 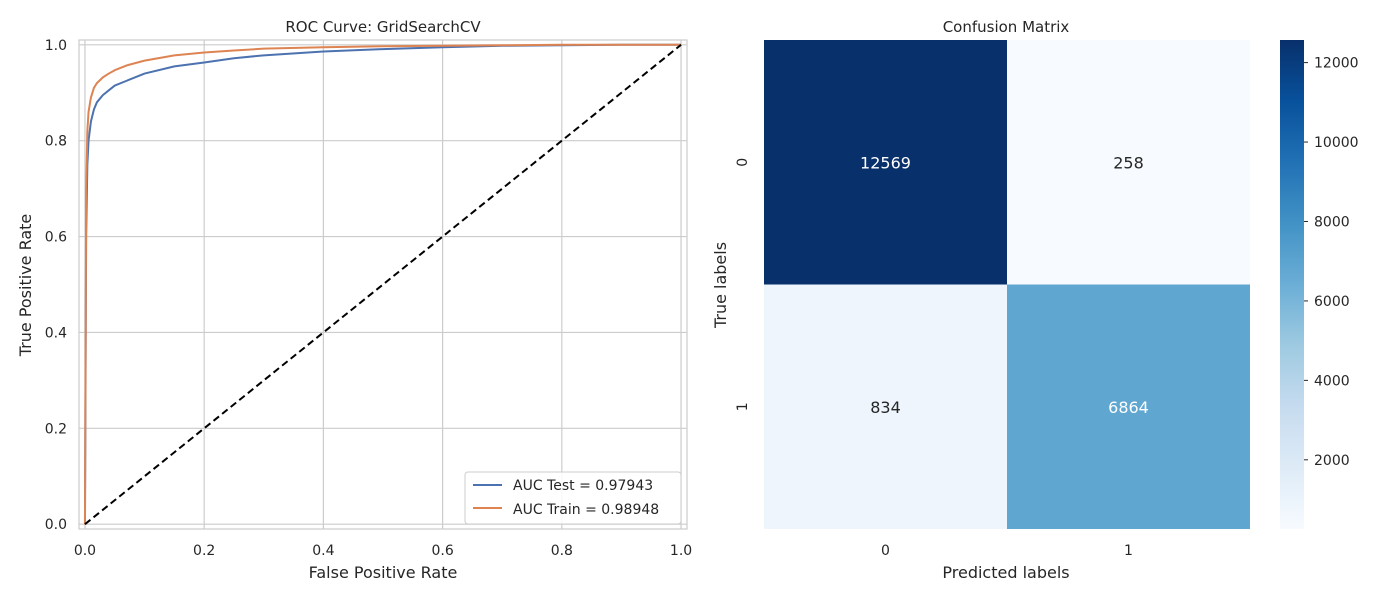 I want to click on roc-x-tick-label: 0.6, so click(x=442, y=551).